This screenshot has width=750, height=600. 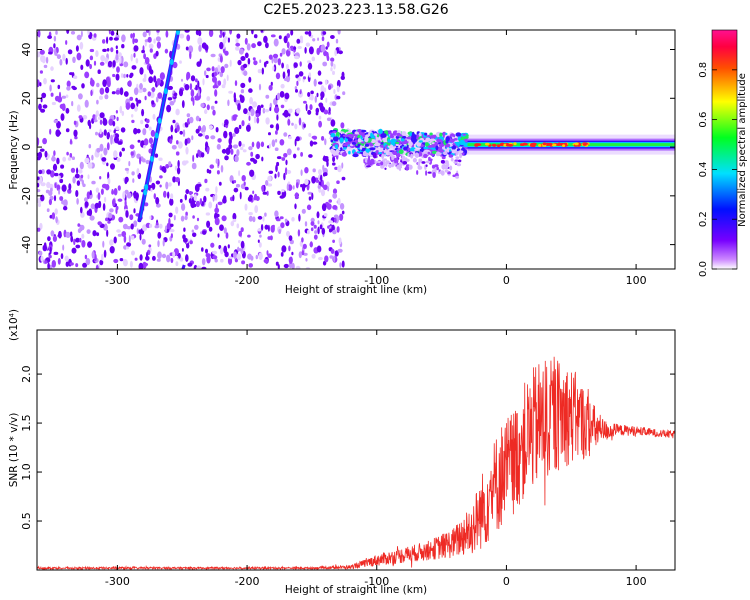 I want to click on snr-y-label: SNR (10 * v/v), so click(x=14, y=450).